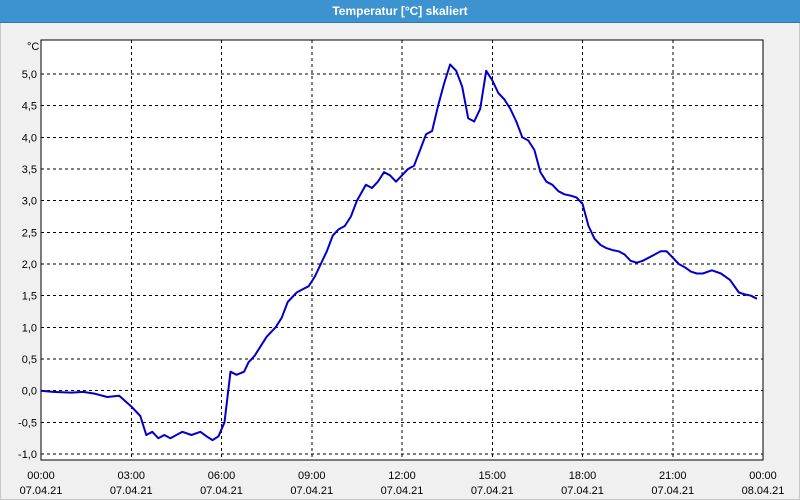  What do you see at coordinates (33, 47) in the screenshot?
I see `y-axis-unit-label: °C` at bounding box center [33, 47].